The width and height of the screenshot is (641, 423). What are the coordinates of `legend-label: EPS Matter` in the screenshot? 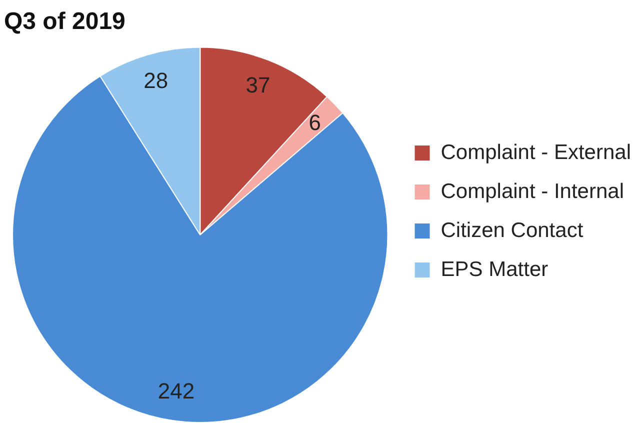 It's located at (494, 269).